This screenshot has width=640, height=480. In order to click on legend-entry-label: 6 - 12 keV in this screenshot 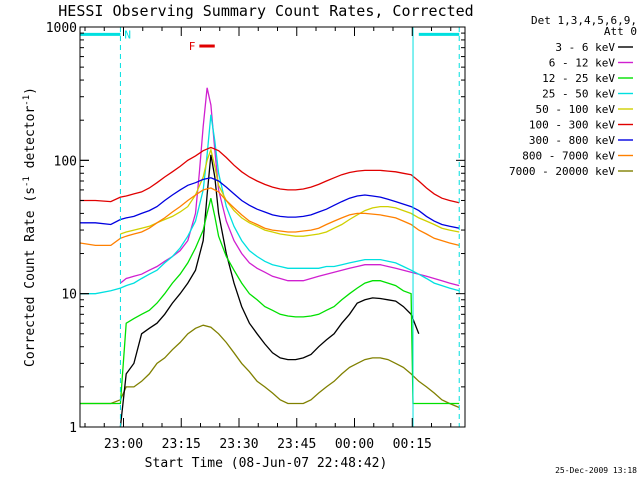, I will do `click(582, 63)`.